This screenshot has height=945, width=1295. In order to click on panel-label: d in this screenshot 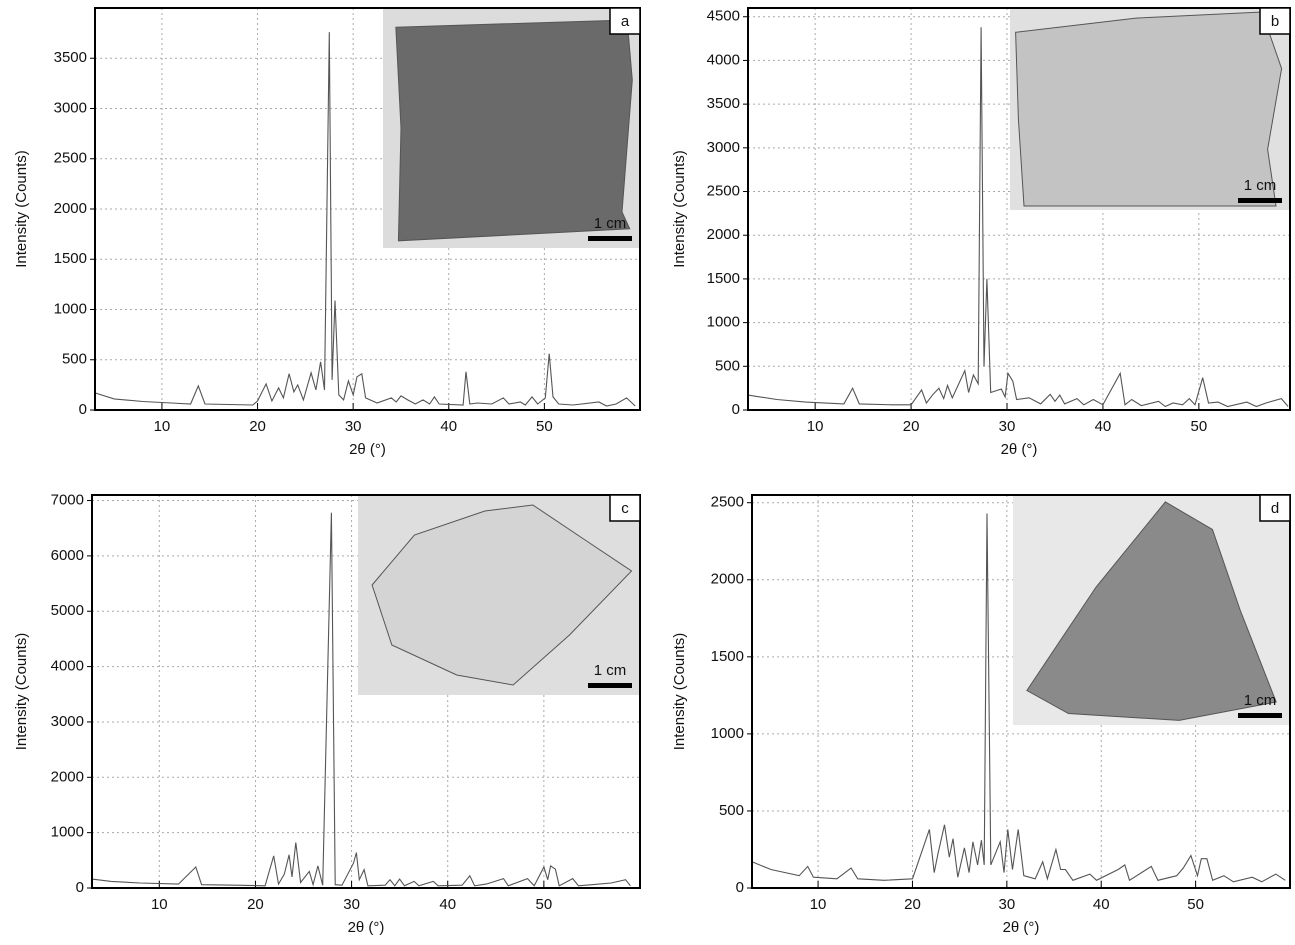, I will do `click(1275, 508)`.